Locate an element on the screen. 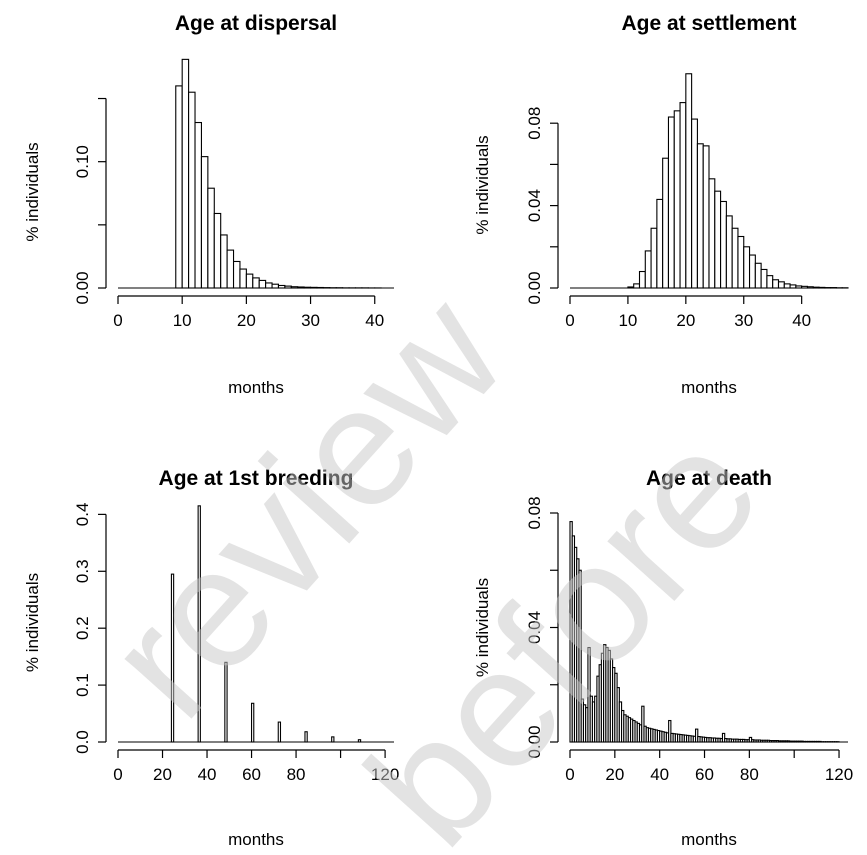 This screenshot has width=867, height=855. panel-title: Age at settlement is located at coordinates (708, 23).